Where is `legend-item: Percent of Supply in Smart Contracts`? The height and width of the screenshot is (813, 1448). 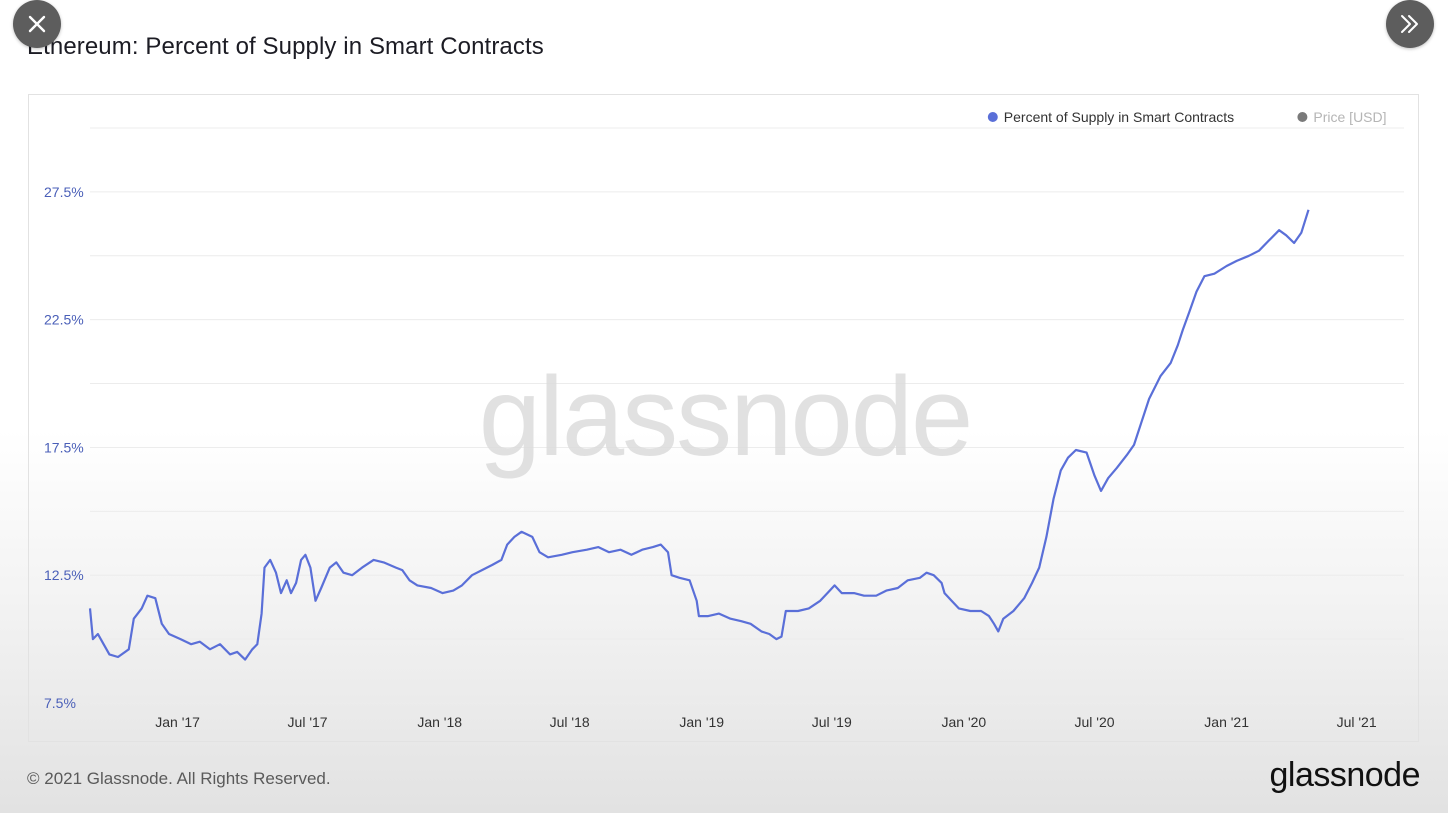 legend-item: Percent of Supply in Smart Contracts is located at coordinates (1110, 117).